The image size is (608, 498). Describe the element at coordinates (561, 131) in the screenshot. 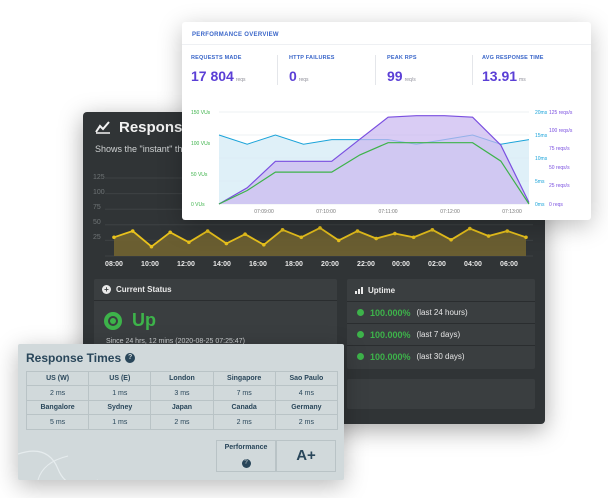

I see `right-axis-rps: 100 reqs/s` at that location.